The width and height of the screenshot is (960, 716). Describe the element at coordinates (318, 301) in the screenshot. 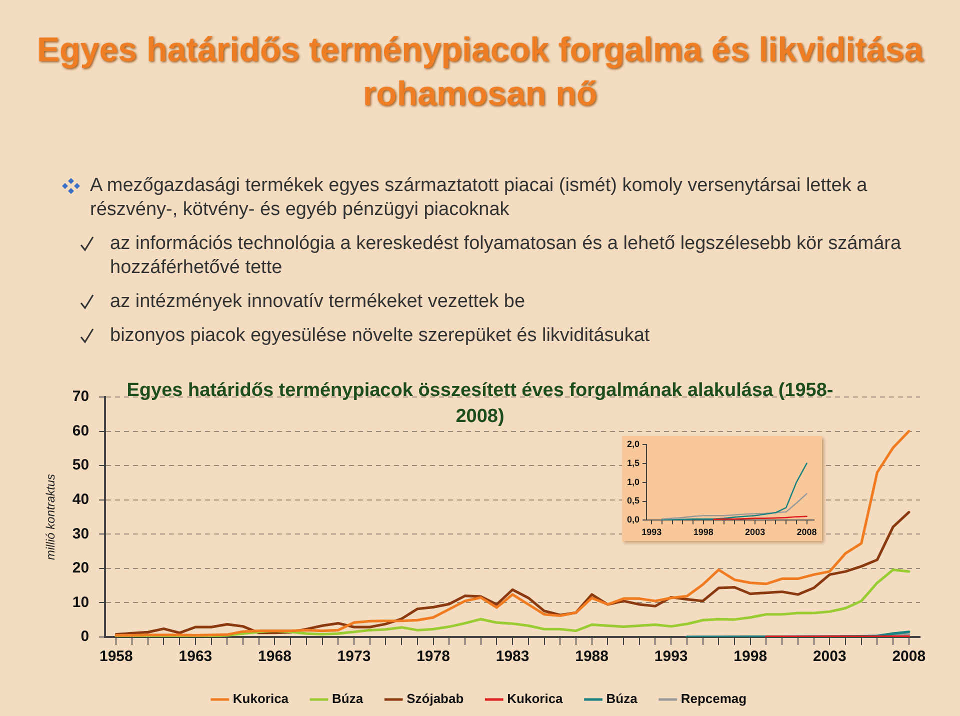

I see `text: az intézmények innovatív termékeket vezettek be` at that location.